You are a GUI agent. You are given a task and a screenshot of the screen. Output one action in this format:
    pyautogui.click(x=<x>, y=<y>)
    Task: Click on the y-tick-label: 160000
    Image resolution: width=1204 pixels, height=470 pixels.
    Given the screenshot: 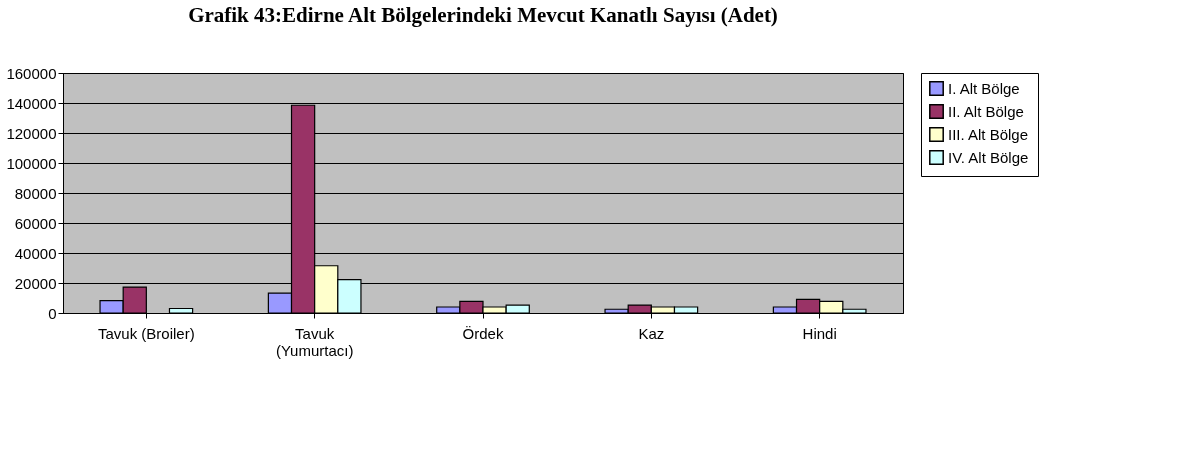 What is the action you would take?
    pyautogui.click(x=31, y=73)
    